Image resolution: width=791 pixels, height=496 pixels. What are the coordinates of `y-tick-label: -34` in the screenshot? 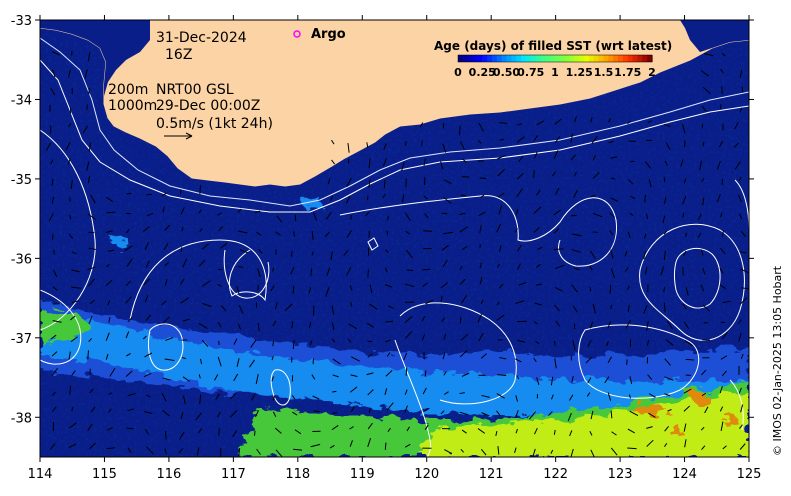 It's located at (21, 100).